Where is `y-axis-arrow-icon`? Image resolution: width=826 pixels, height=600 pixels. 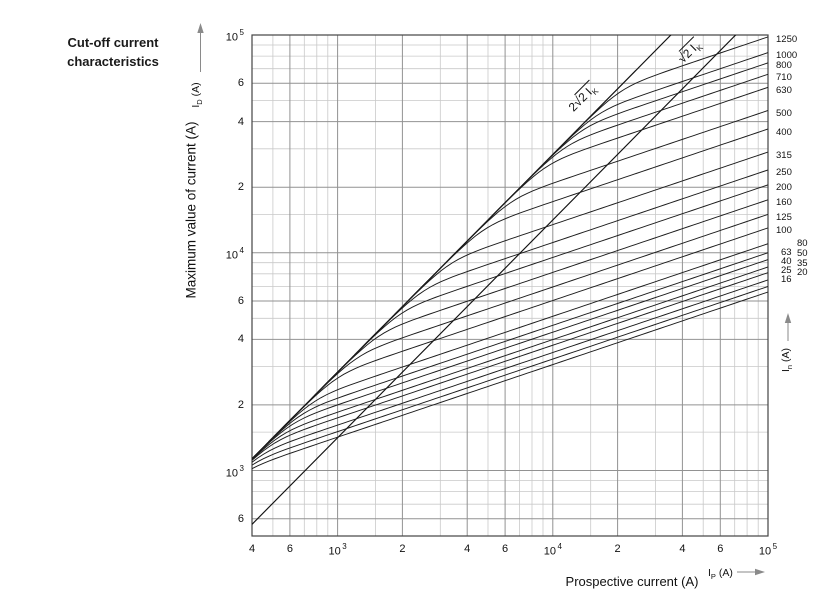
y-axis-arrow-icon is located at coordinates (200, 47).